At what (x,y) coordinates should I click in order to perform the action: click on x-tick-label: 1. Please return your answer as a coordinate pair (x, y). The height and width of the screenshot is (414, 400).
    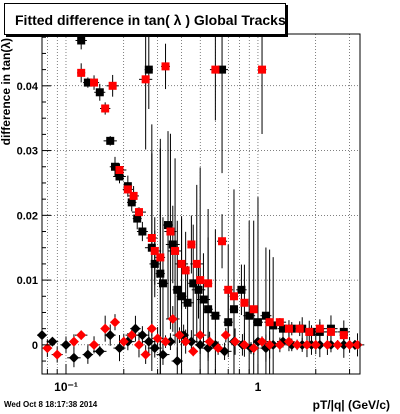
    Looking at the image, I should click on (258, 387).